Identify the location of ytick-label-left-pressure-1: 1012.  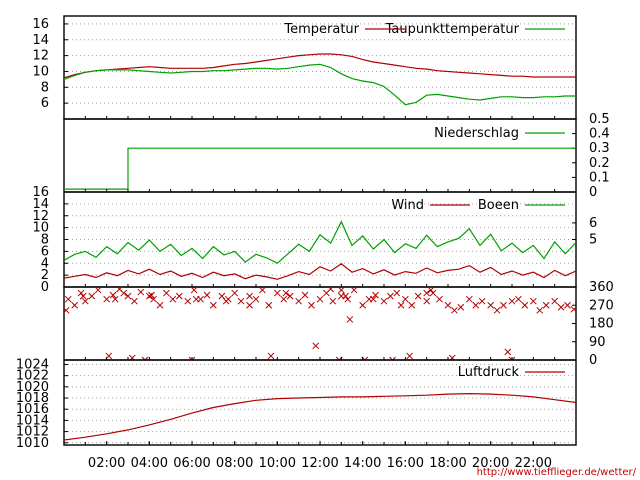
(32, 432).